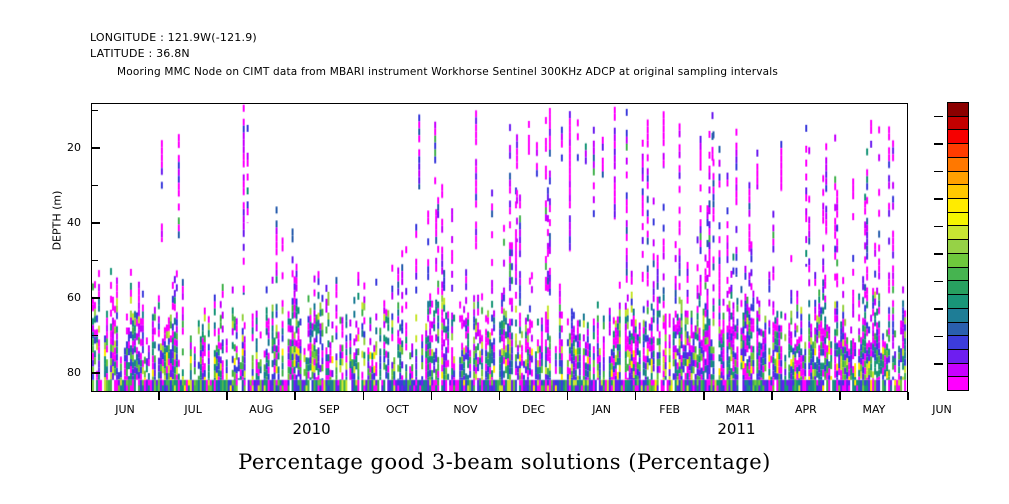 The image size is (1009, 504). I want to click on x-axis-tick-label: SEP, so click(329, 409).